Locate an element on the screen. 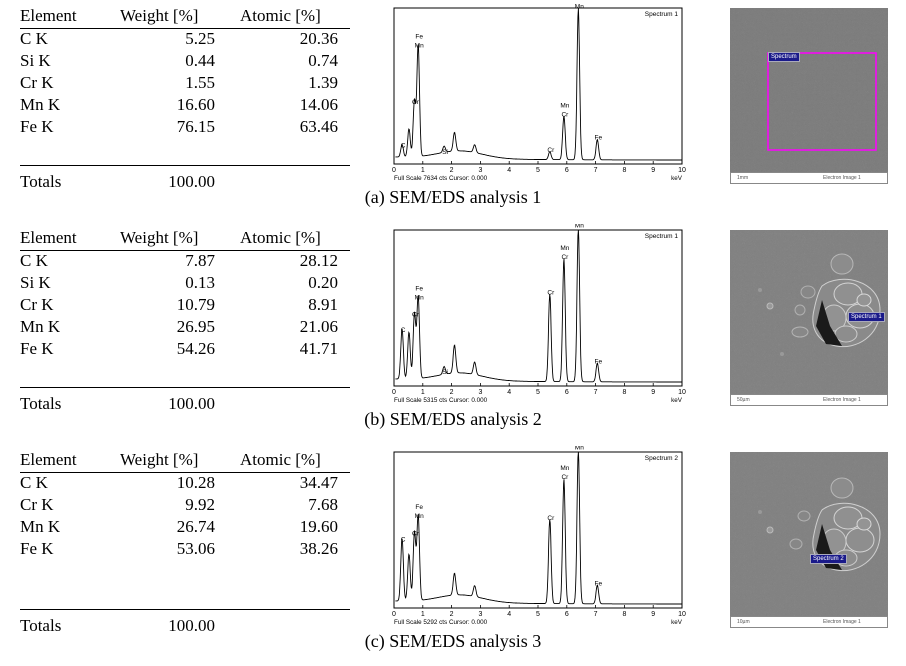  spectrum-tag: Spectrum is located at coordinates (784, 57).